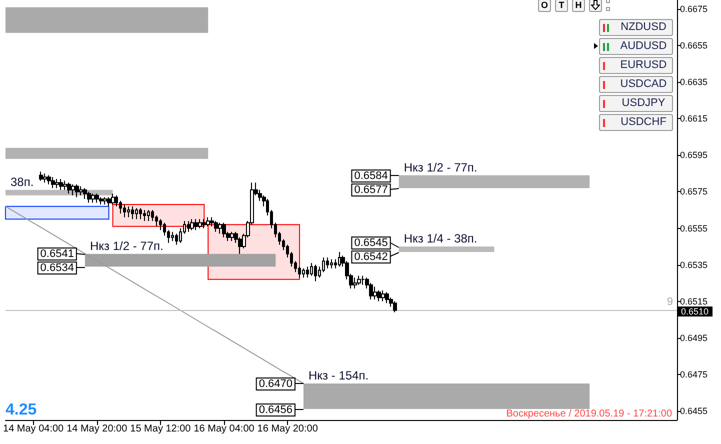 The width and height of the screenshot is (721, 444). I want to click on annotation: 0.6542, so click(371, 257).